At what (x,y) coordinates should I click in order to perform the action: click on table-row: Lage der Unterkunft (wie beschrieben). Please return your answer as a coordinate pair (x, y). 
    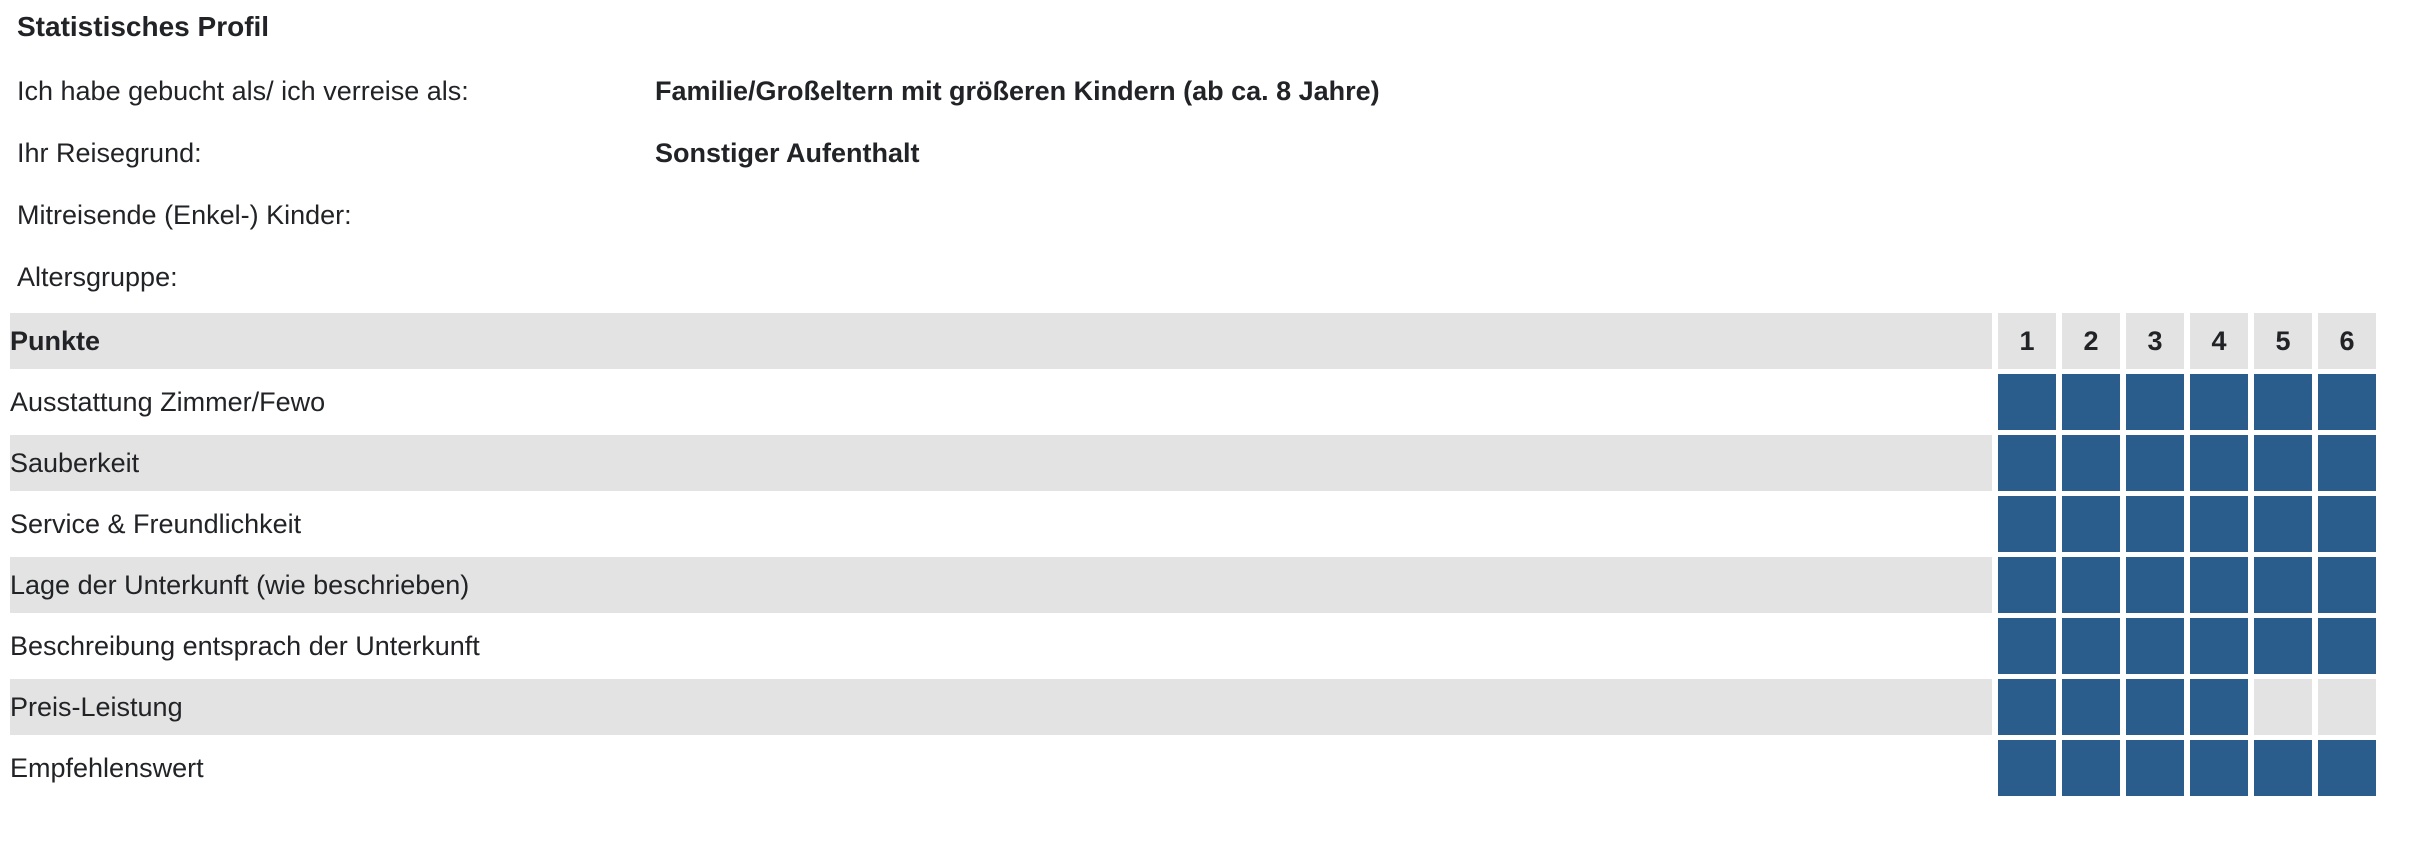
    Looking at the image, I should click on (1193, 585).